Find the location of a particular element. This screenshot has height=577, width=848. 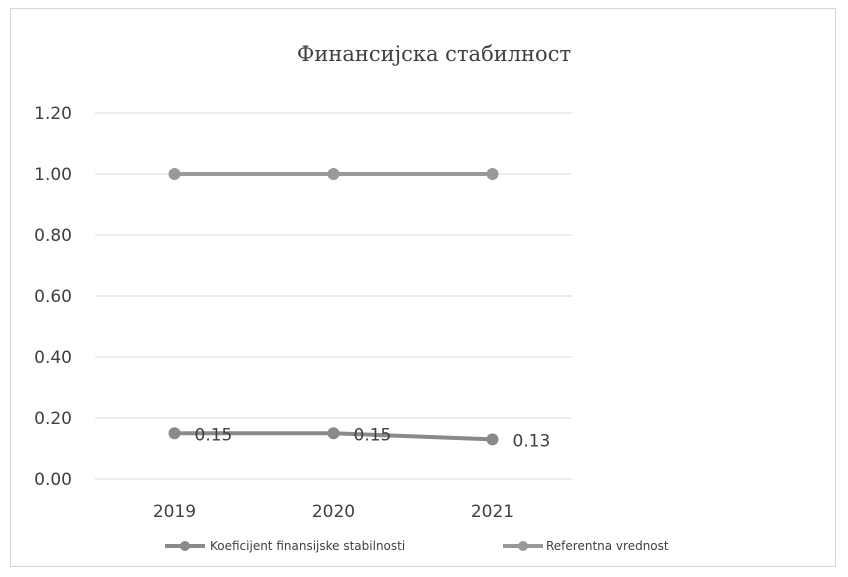

chart-title: Финансијска стабилност is located at coordinates (434, 54).